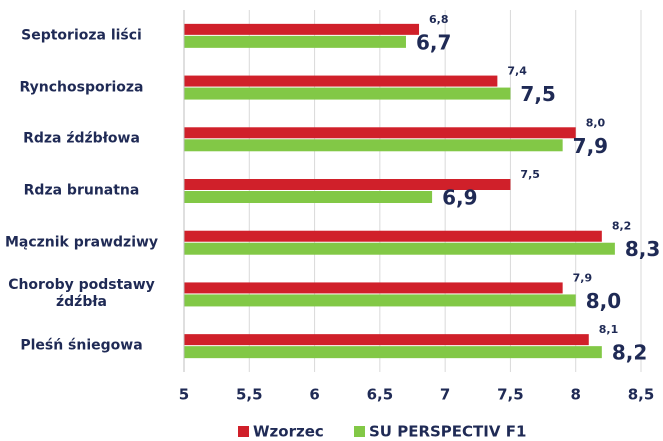  What do you see at coordinates (459, 198) in the screenshot?
I see `value-label: 6,9` at bounding box center [459, 198].